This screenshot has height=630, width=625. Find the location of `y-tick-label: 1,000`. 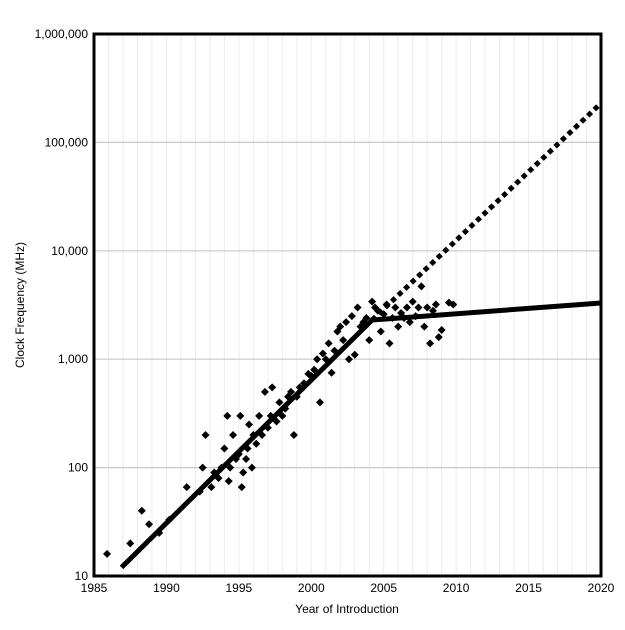

y-tick-label: 1,000 is located at coordinates (73, 359).